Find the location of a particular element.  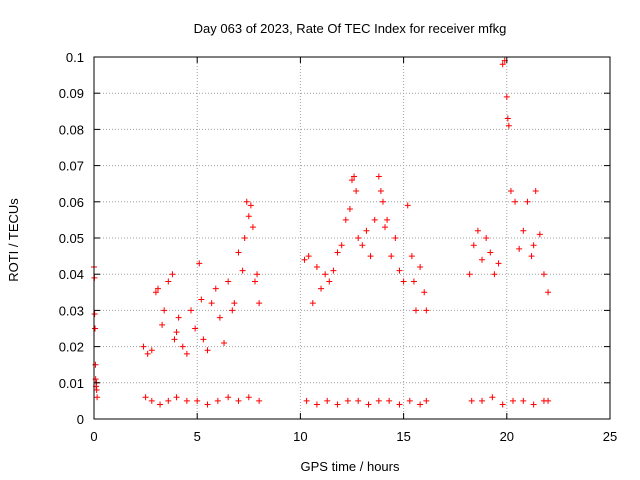

y-tick-label: 0.1 is located at coordinates (75, 57).